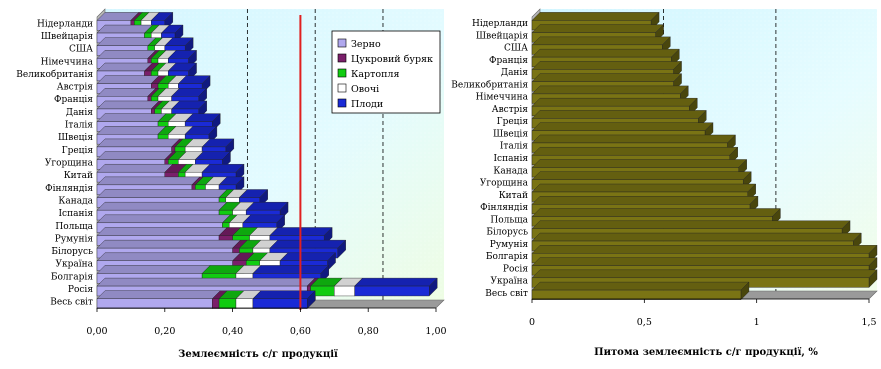 The image size is (881, 369). Describe the element at coordinates (375, 74) in the screenshot. I see `legend-entry: Картопля` at that location.